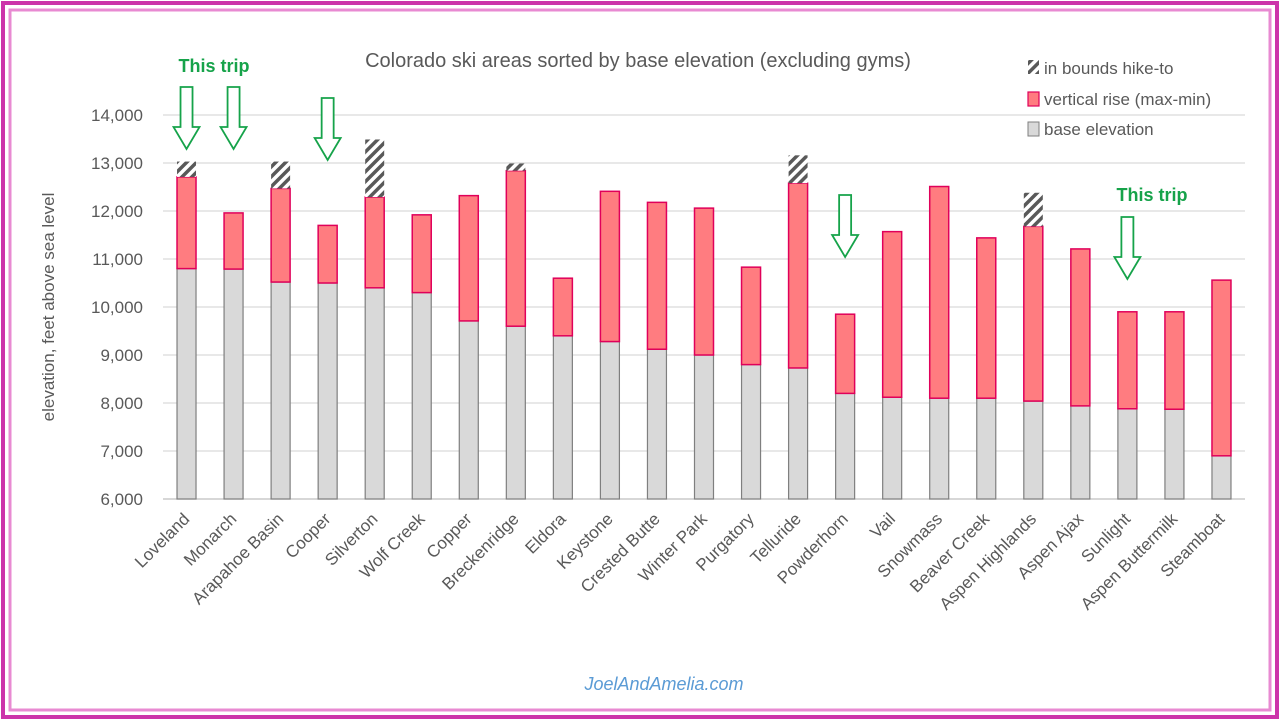  What do you see at coordinates (328, 129) in the screenshot?
I see `trip-arrow-cooper-icon` at bounding box center [328, 129].